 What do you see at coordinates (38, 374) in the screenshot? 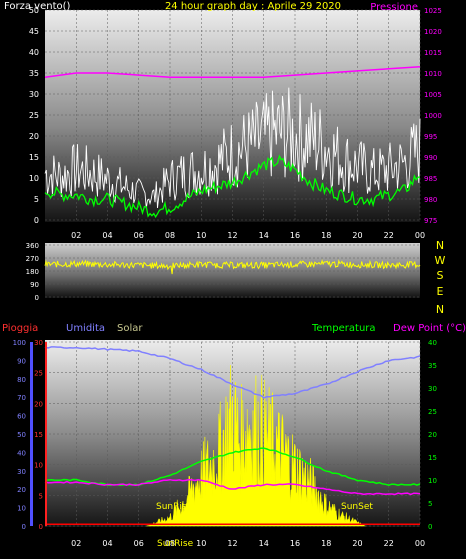
I see `rain-y-tick: 25` at bounding box center [38, 374].